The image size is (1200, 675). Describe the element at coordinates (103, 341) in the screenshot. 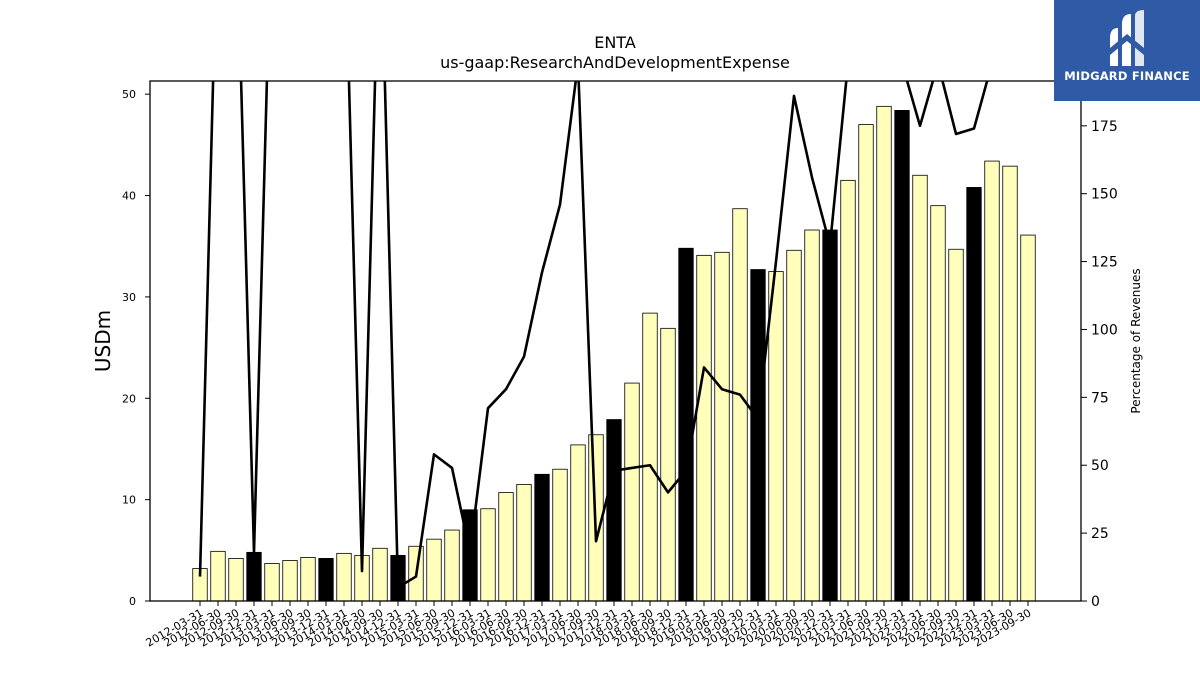

I see `y-axis-label: USDm` at that location.